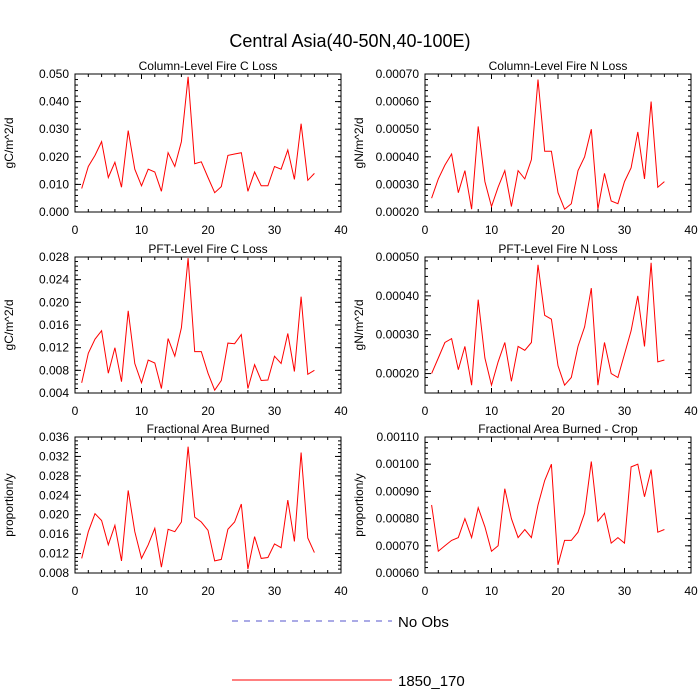  I want to click on figure-title: Central Asia(40-50N,40-100E), so click(349, 41).